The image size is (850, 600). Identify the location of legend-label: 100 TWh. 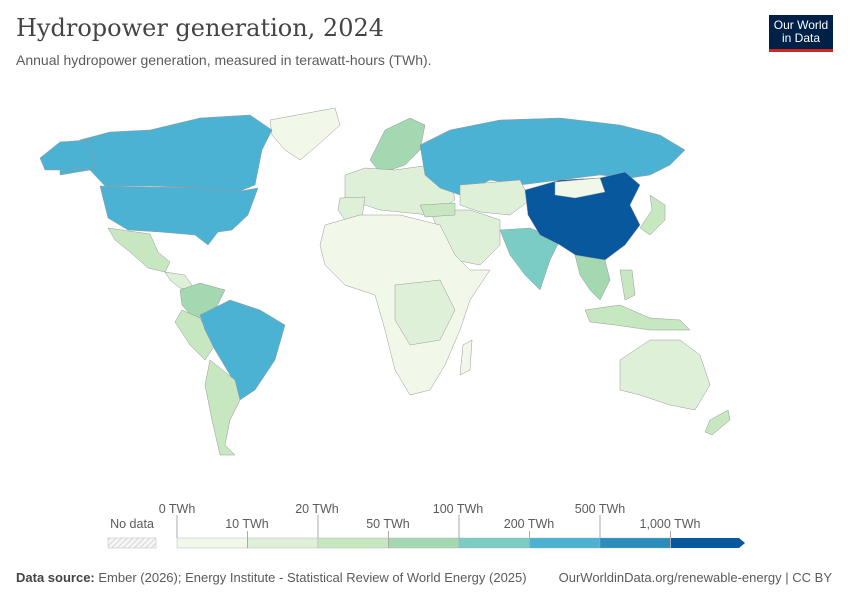
(458, 509).